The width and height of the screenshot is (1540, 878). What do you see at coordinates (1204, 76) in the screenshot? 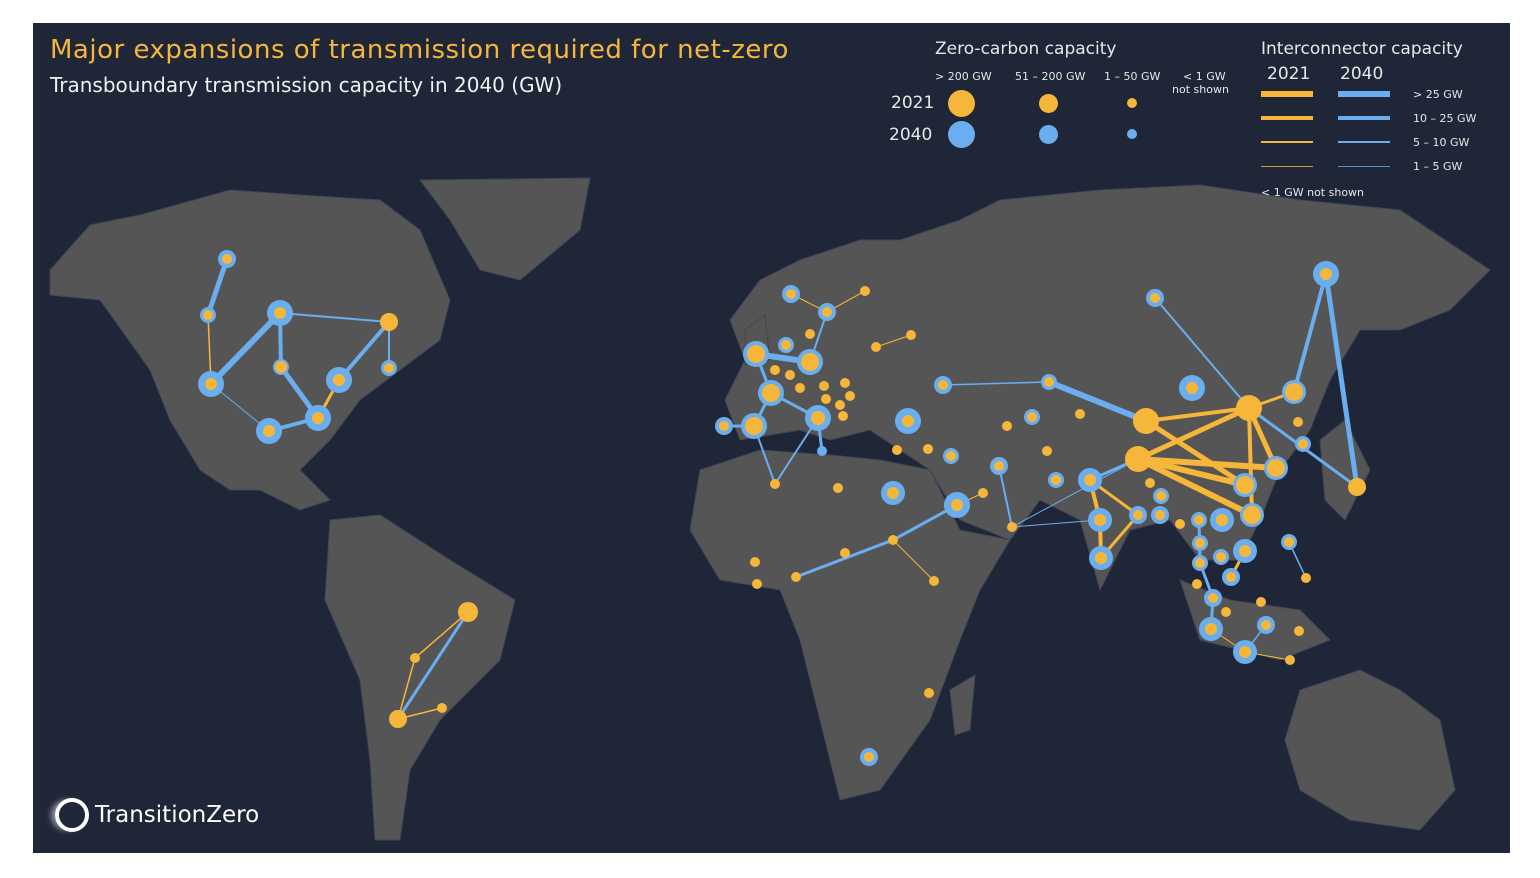
I see `legend-note: < 1 GW` at bounding box center [1204, 76].